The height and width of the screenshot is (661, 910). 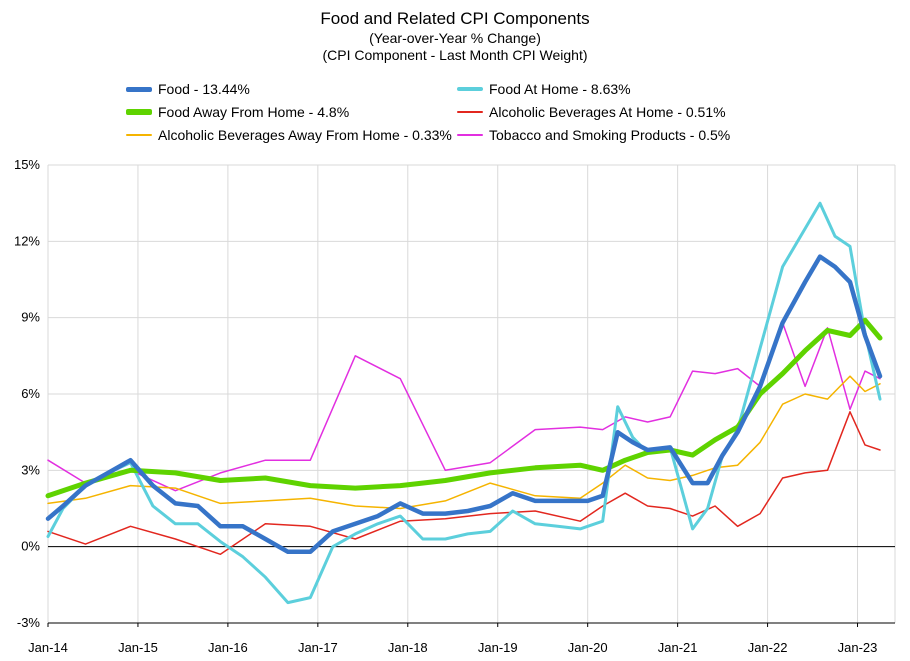 What do you see at coordinates (254, 112) in the screenshot?
I see `legend-label-food-away: Food Away From Home - 4.8%` at bounding box center [254, 112].